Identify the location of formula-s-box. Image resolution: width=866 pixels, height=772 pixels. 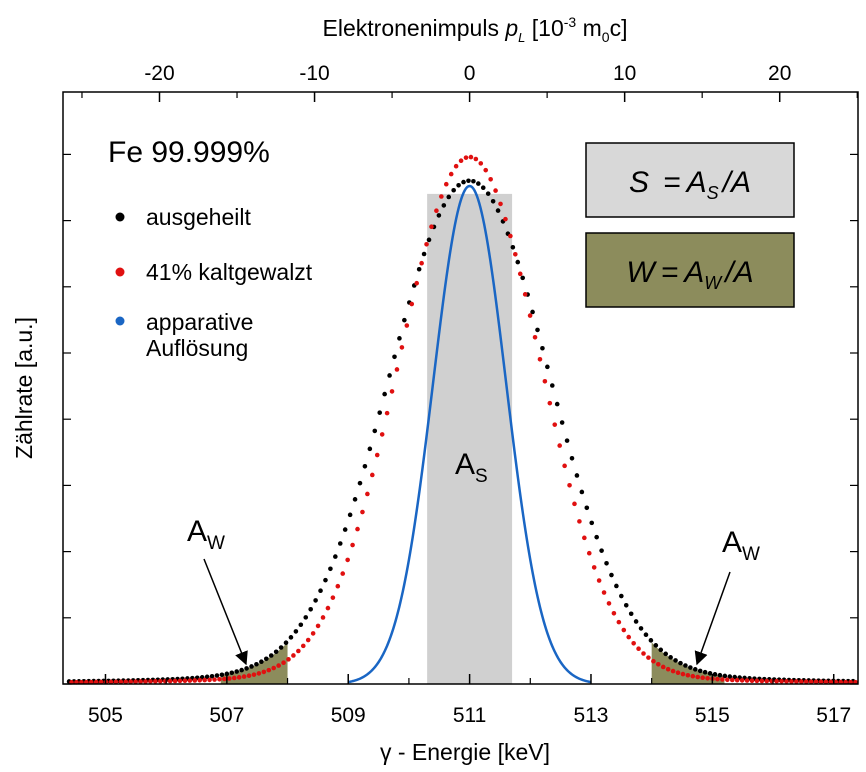
(690, 180).